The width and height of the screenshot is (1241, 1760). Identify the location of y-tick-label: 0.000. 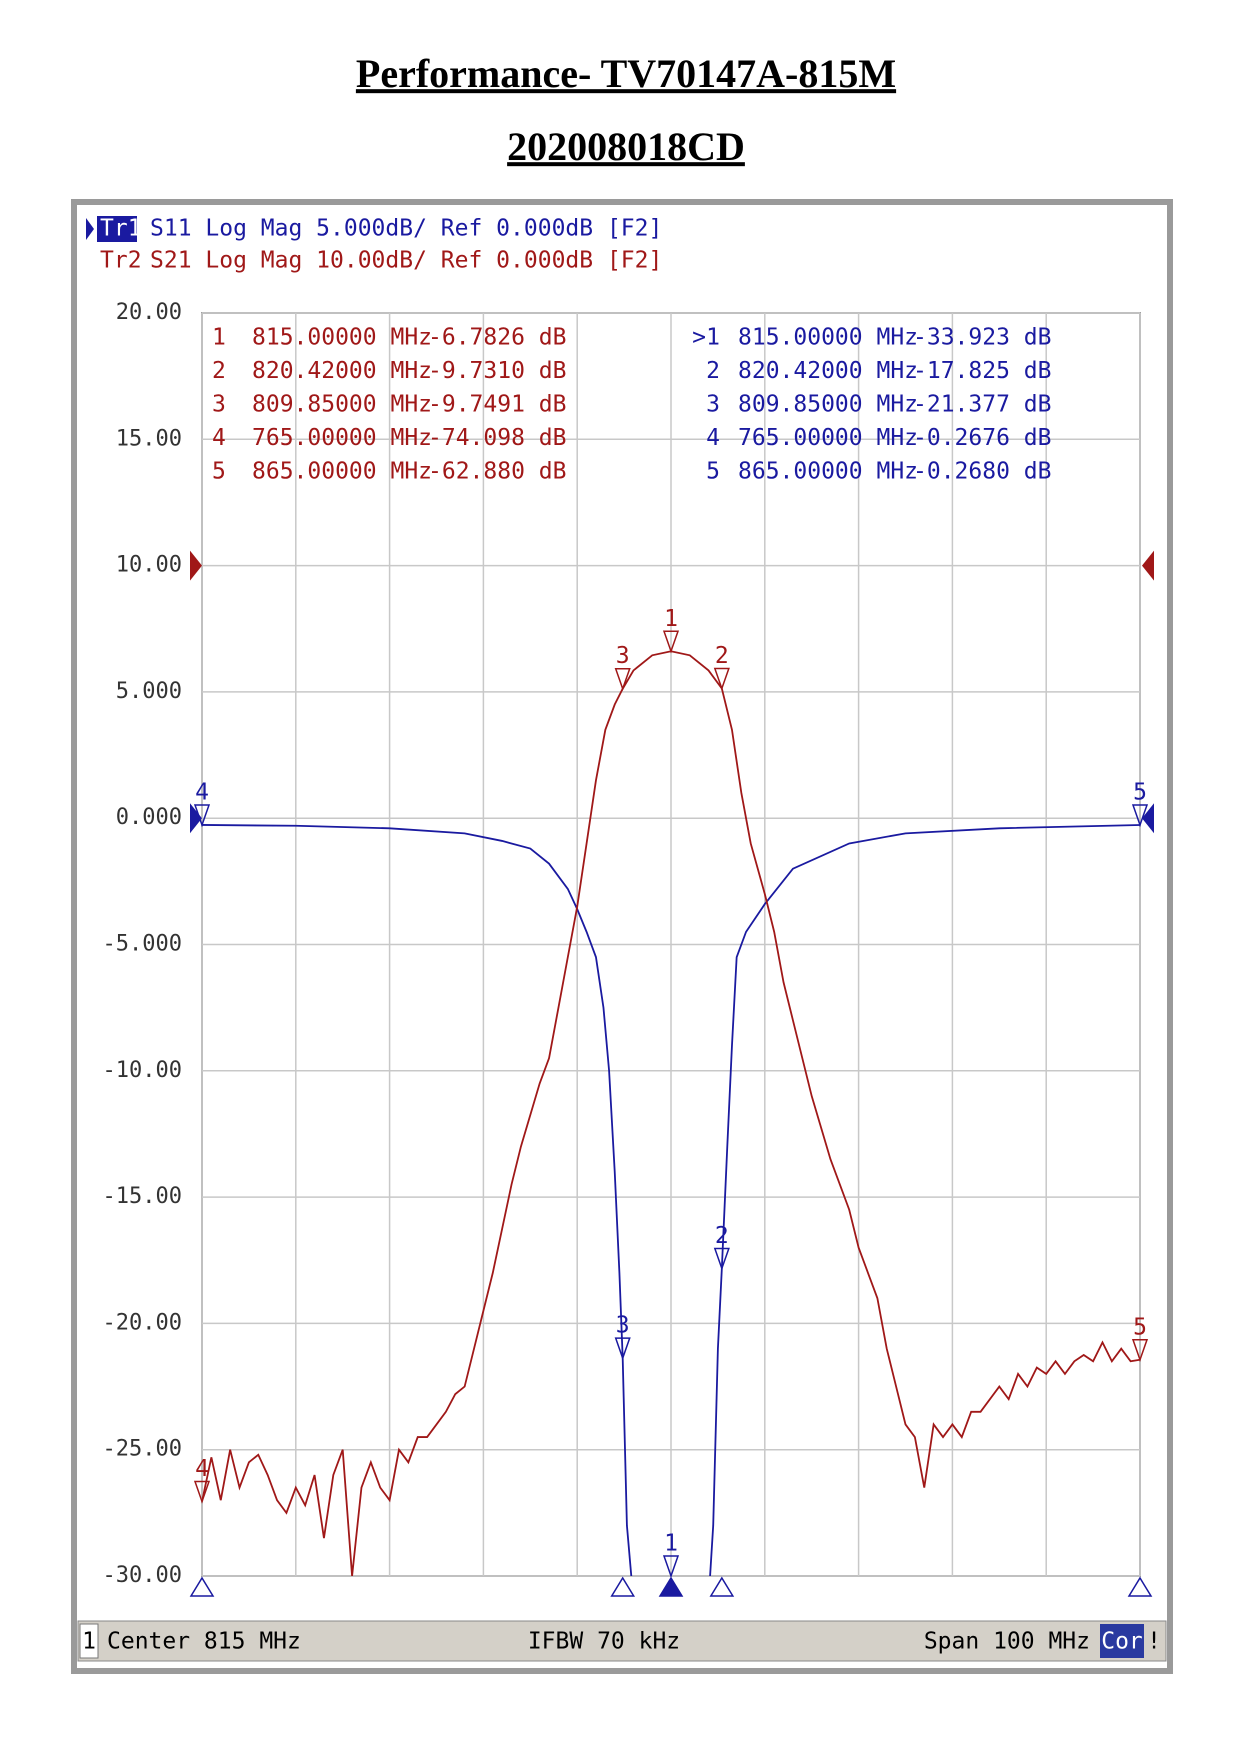
(149, 817).